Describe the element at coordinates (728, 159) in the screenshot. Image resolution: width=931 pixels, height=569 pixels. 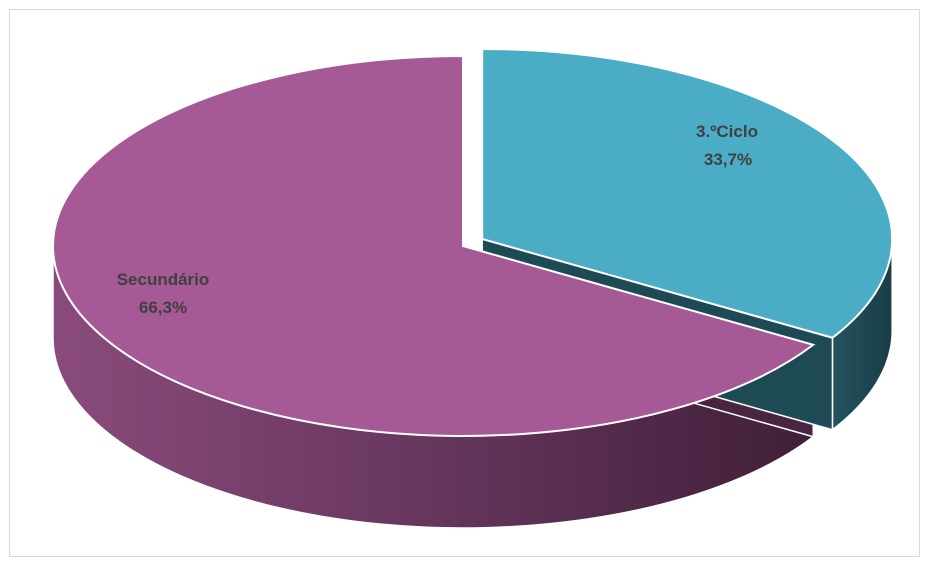
I see `slice-label-3ciclo-value: 33,7%` at that location.